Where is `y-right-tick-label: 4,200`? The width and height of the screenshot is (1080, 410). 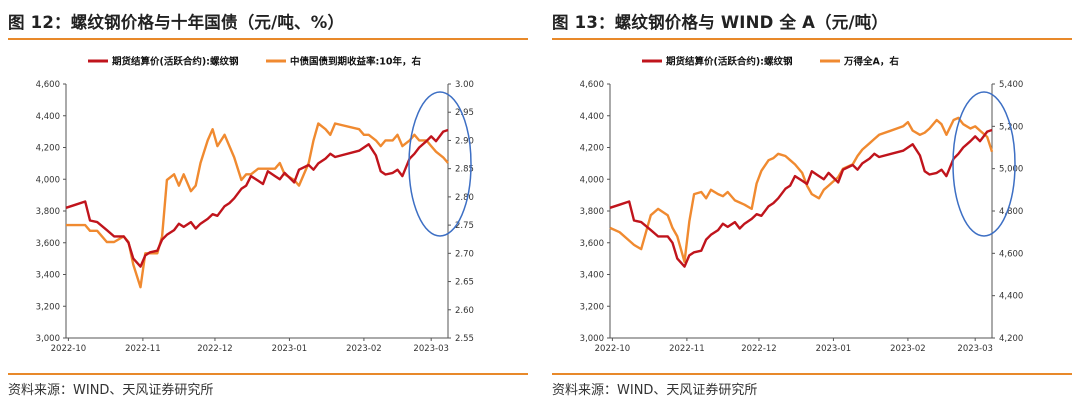 y-right-tick-label: 4,200 is located at coordinates (1011, 339).